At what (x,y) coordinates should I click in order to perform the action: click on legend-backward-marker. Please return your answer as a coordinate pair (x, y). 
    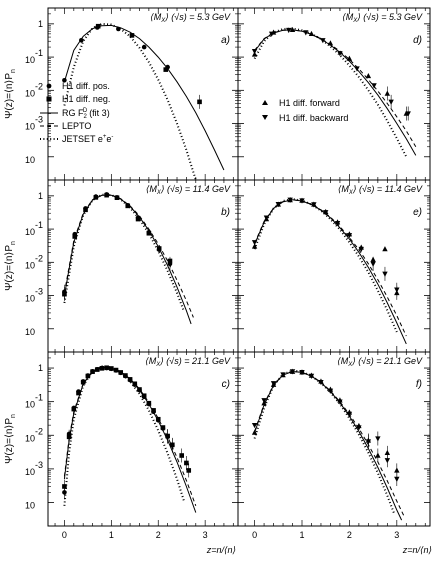
    Looking at the image, I should click on (265, 117).